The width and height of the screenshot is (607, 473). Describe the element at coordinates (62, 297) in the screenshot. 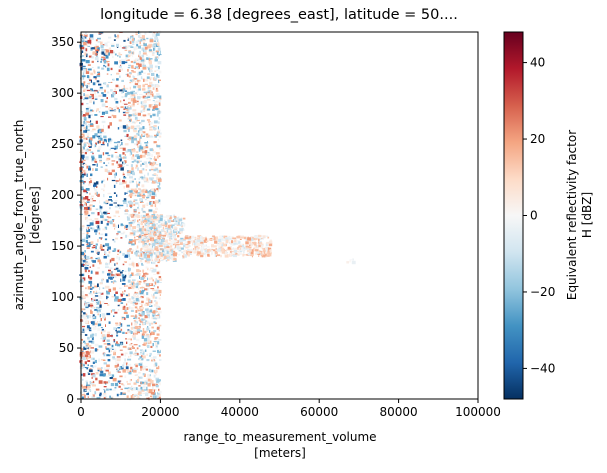

I see `y-tick-label: 100` at that location.